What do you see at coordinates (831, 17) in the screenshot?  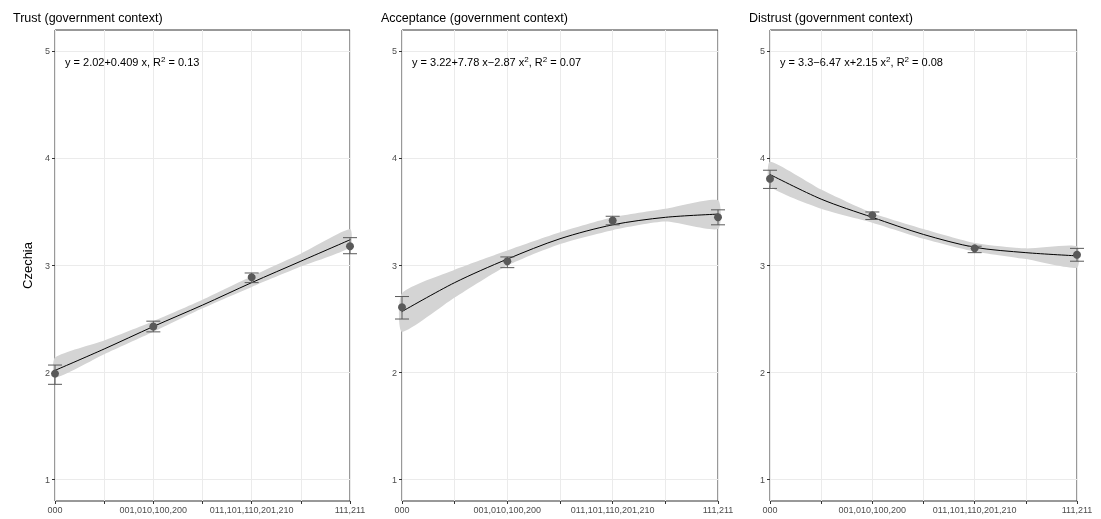 I see `chart-title: Distrust (government context)` at bounding box center [831, 17].